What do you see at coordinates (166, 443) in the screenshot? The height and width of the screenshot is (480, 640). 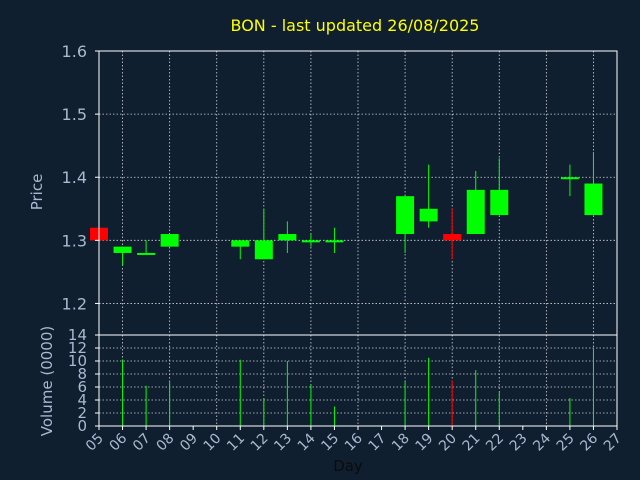 I see `day-tick-label: 08` at bounding box center [166, 443].